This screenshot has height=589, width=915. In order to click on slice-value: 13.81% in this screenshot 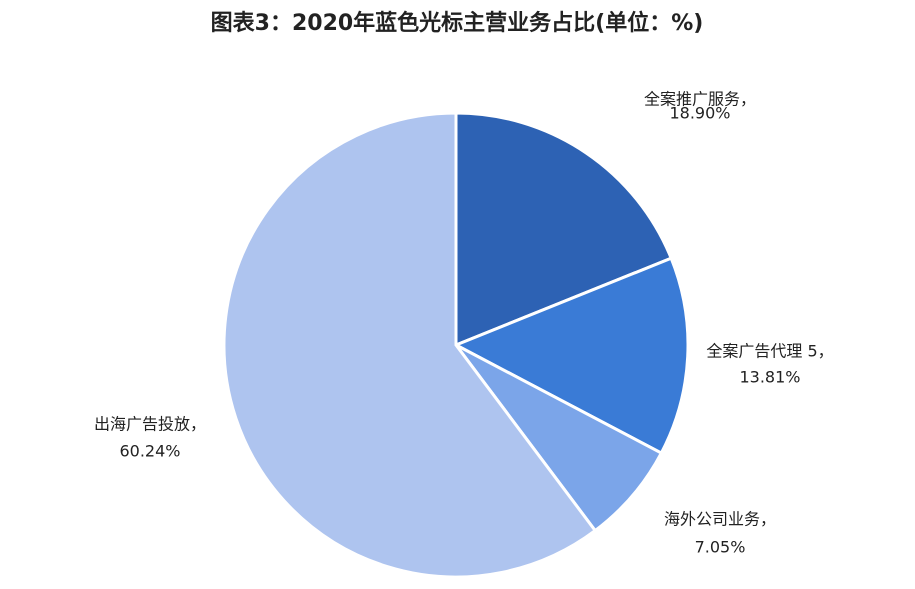, I will do `click(769, 377)`.